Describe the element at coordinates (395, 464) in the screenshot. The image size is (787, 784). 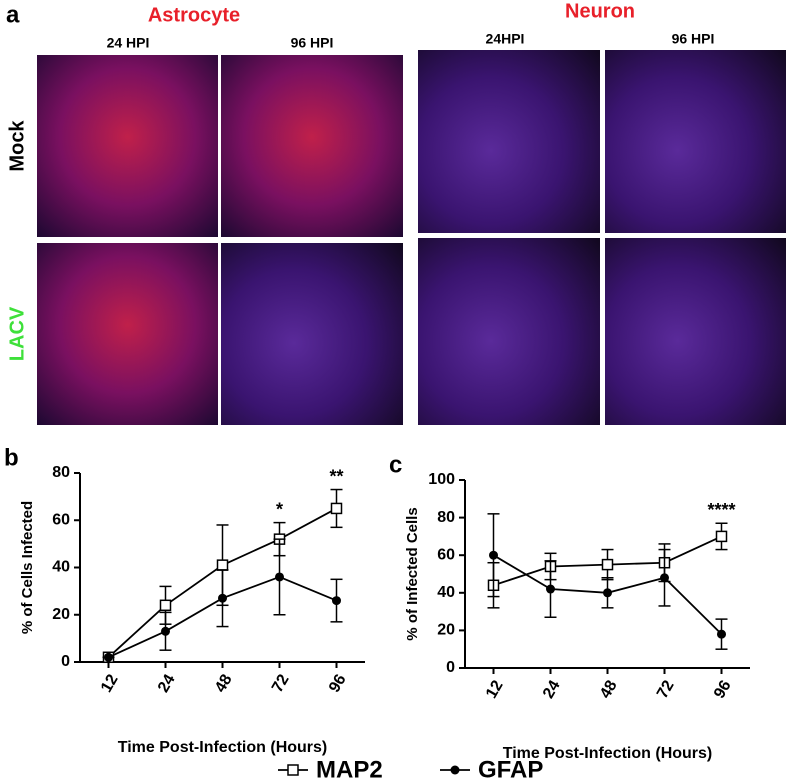
I see `panel-label: c` at that location.